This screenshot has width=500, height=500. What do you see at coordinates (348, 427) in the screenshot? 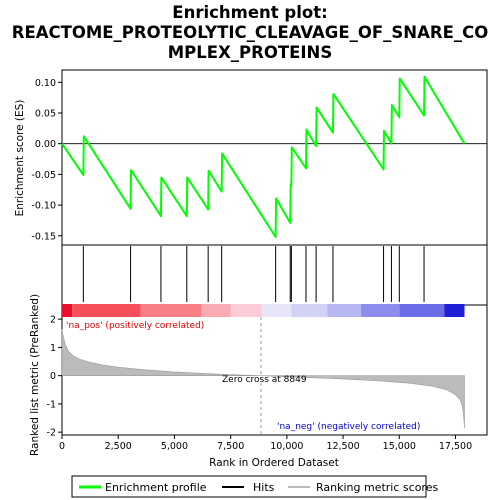
I see `neg-correlated-label: 'na_neg' (negatively correlated)` at bounding box center [348, 427].